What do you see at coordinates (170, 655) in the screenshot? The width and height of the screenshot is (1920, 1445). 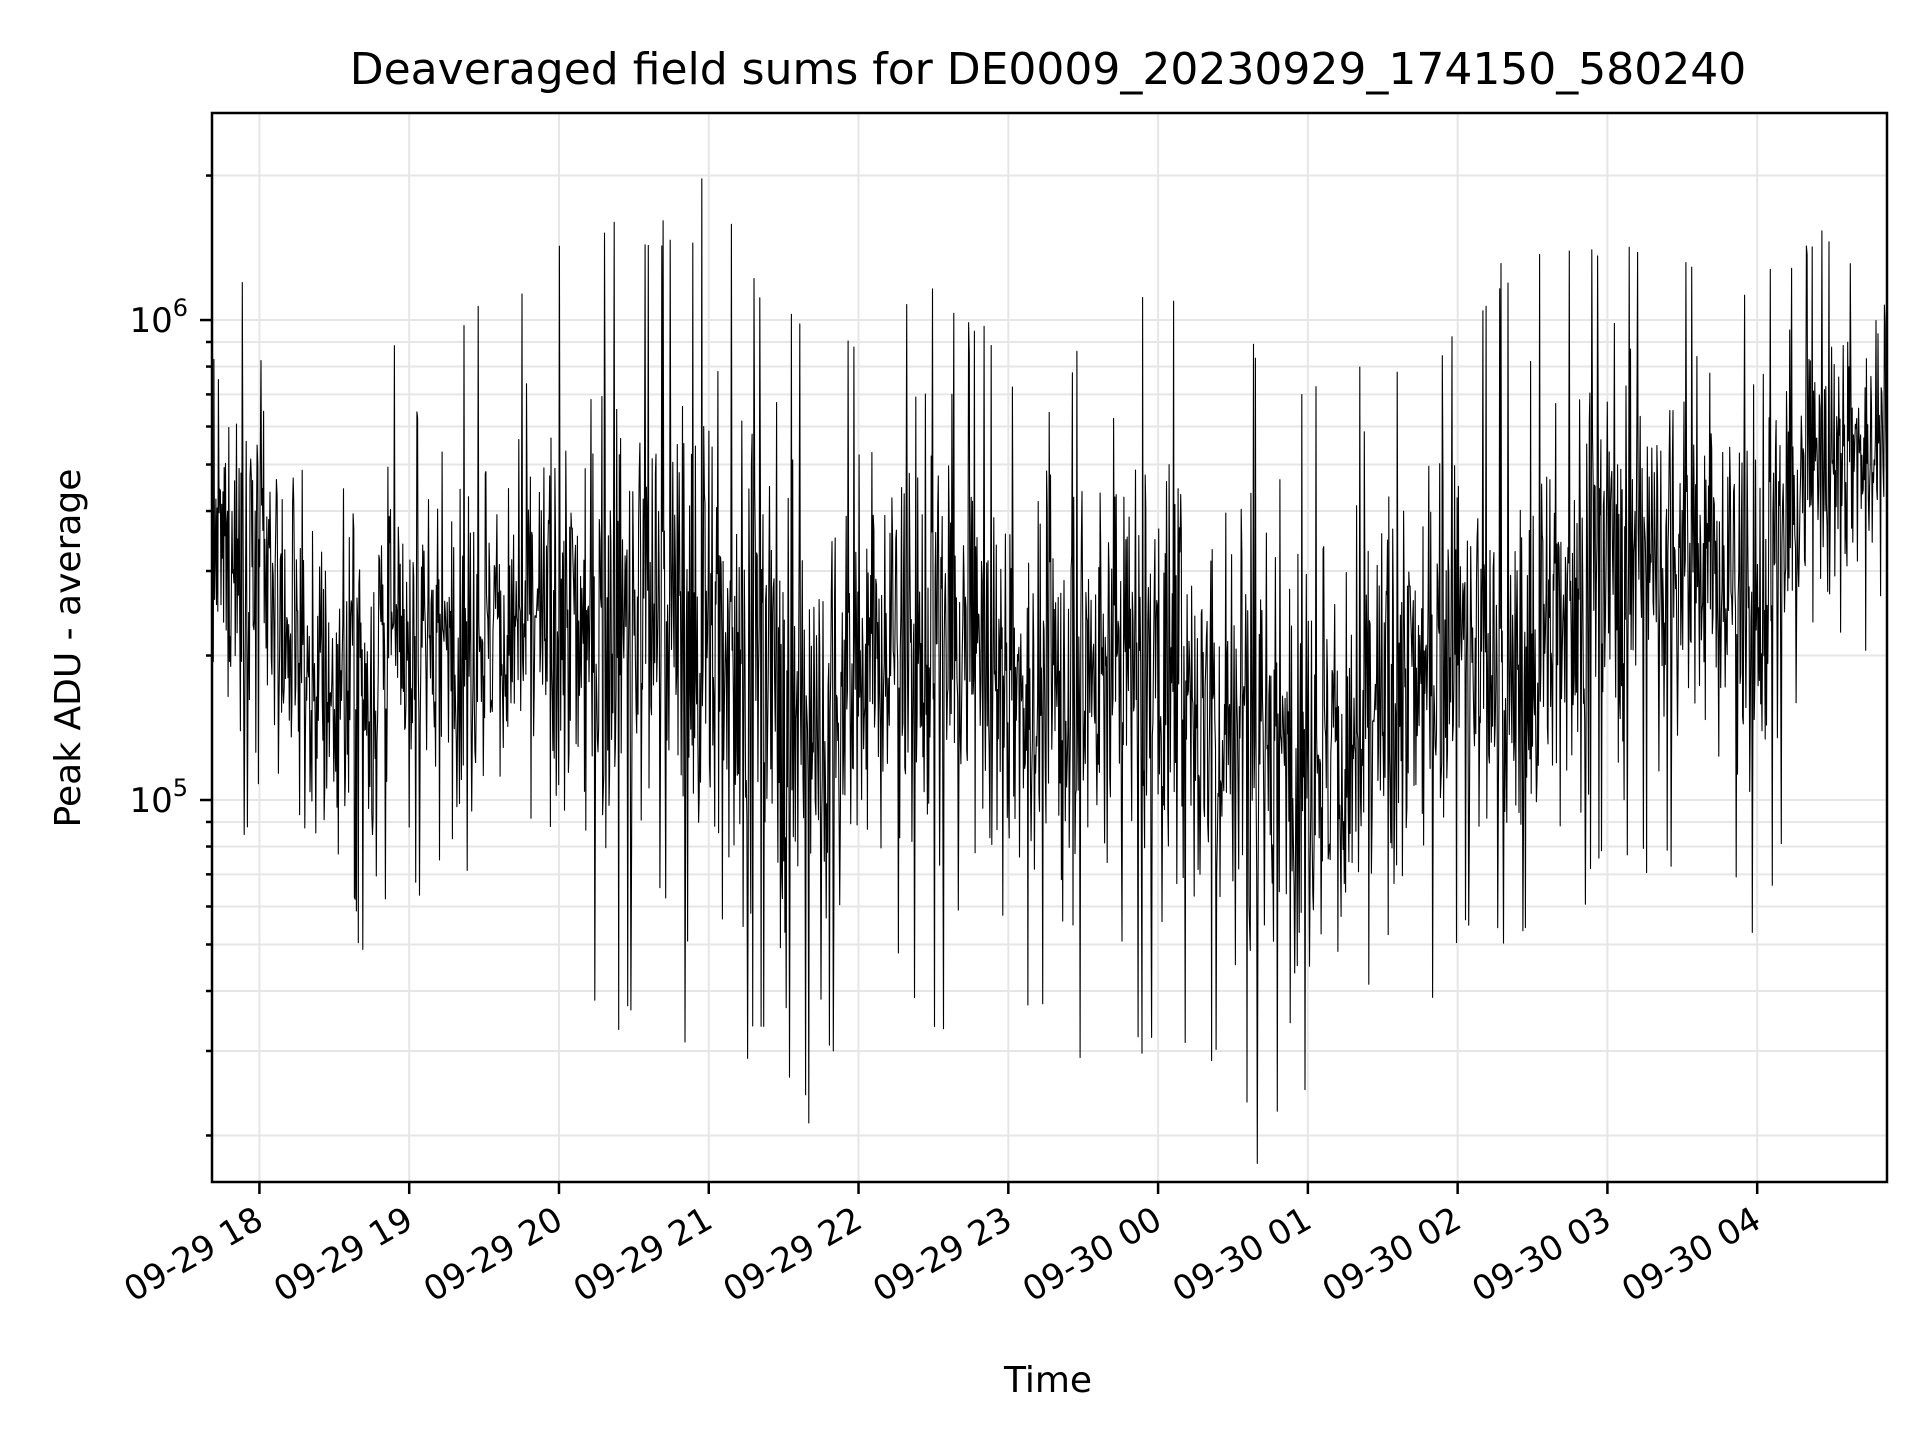 I see `y-axis-ticks: 10⁵ 10⁶` at bounding box center [170, 655].